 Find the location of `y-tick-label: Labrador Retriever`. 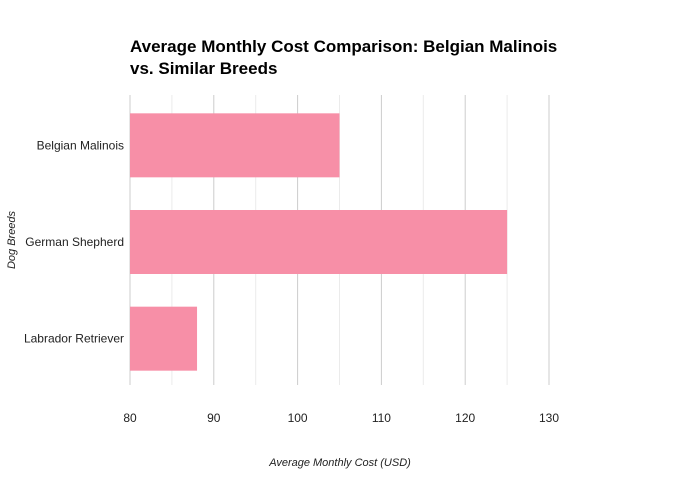

y-tick-label: Labrador Retriever is located at coordinates (74, 339).